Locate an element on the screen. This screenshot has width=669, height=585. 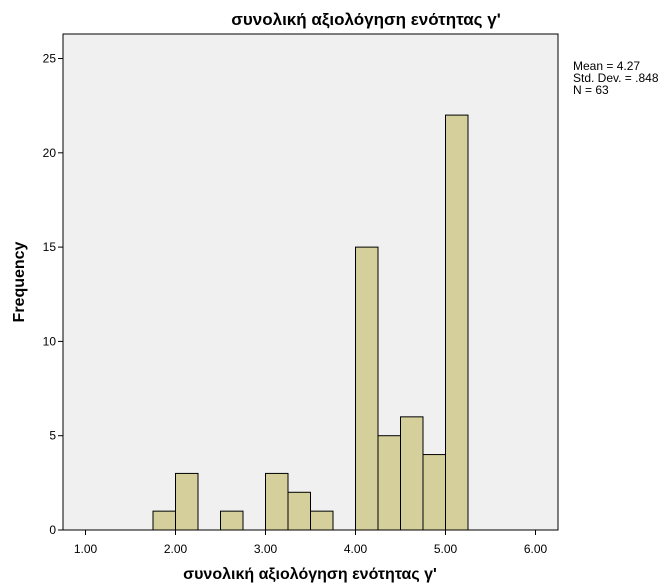
y-axis: 0 5 10 15 20 25 is located at coordinates (53, 294).